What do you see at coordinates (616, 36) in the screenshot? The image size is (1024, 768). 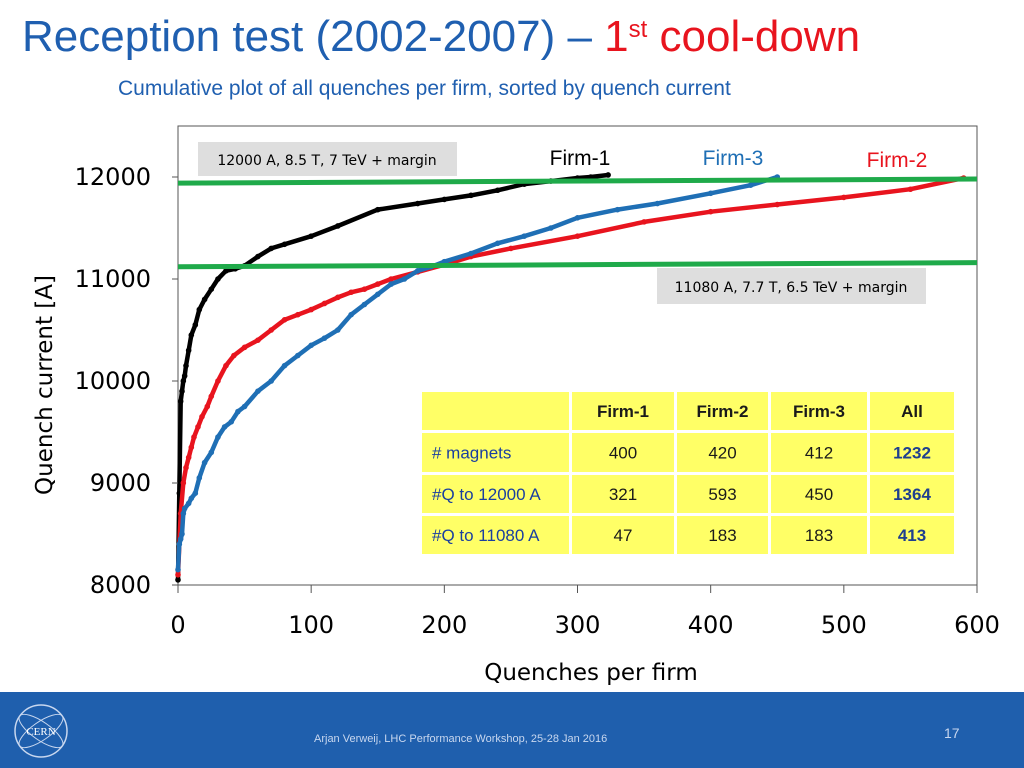 I see `title-one: 1` at bounding box center [616, 36].